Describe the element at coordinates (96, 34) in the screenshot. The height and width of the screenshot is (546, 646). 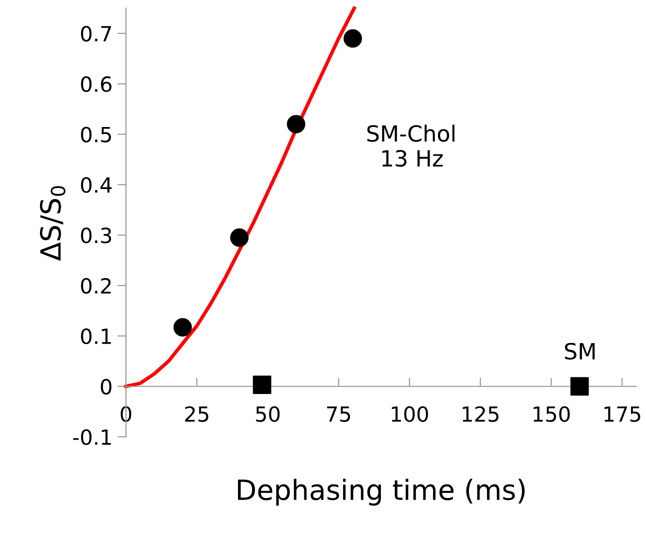
I see `y-tick-label: 0.7` at that location.